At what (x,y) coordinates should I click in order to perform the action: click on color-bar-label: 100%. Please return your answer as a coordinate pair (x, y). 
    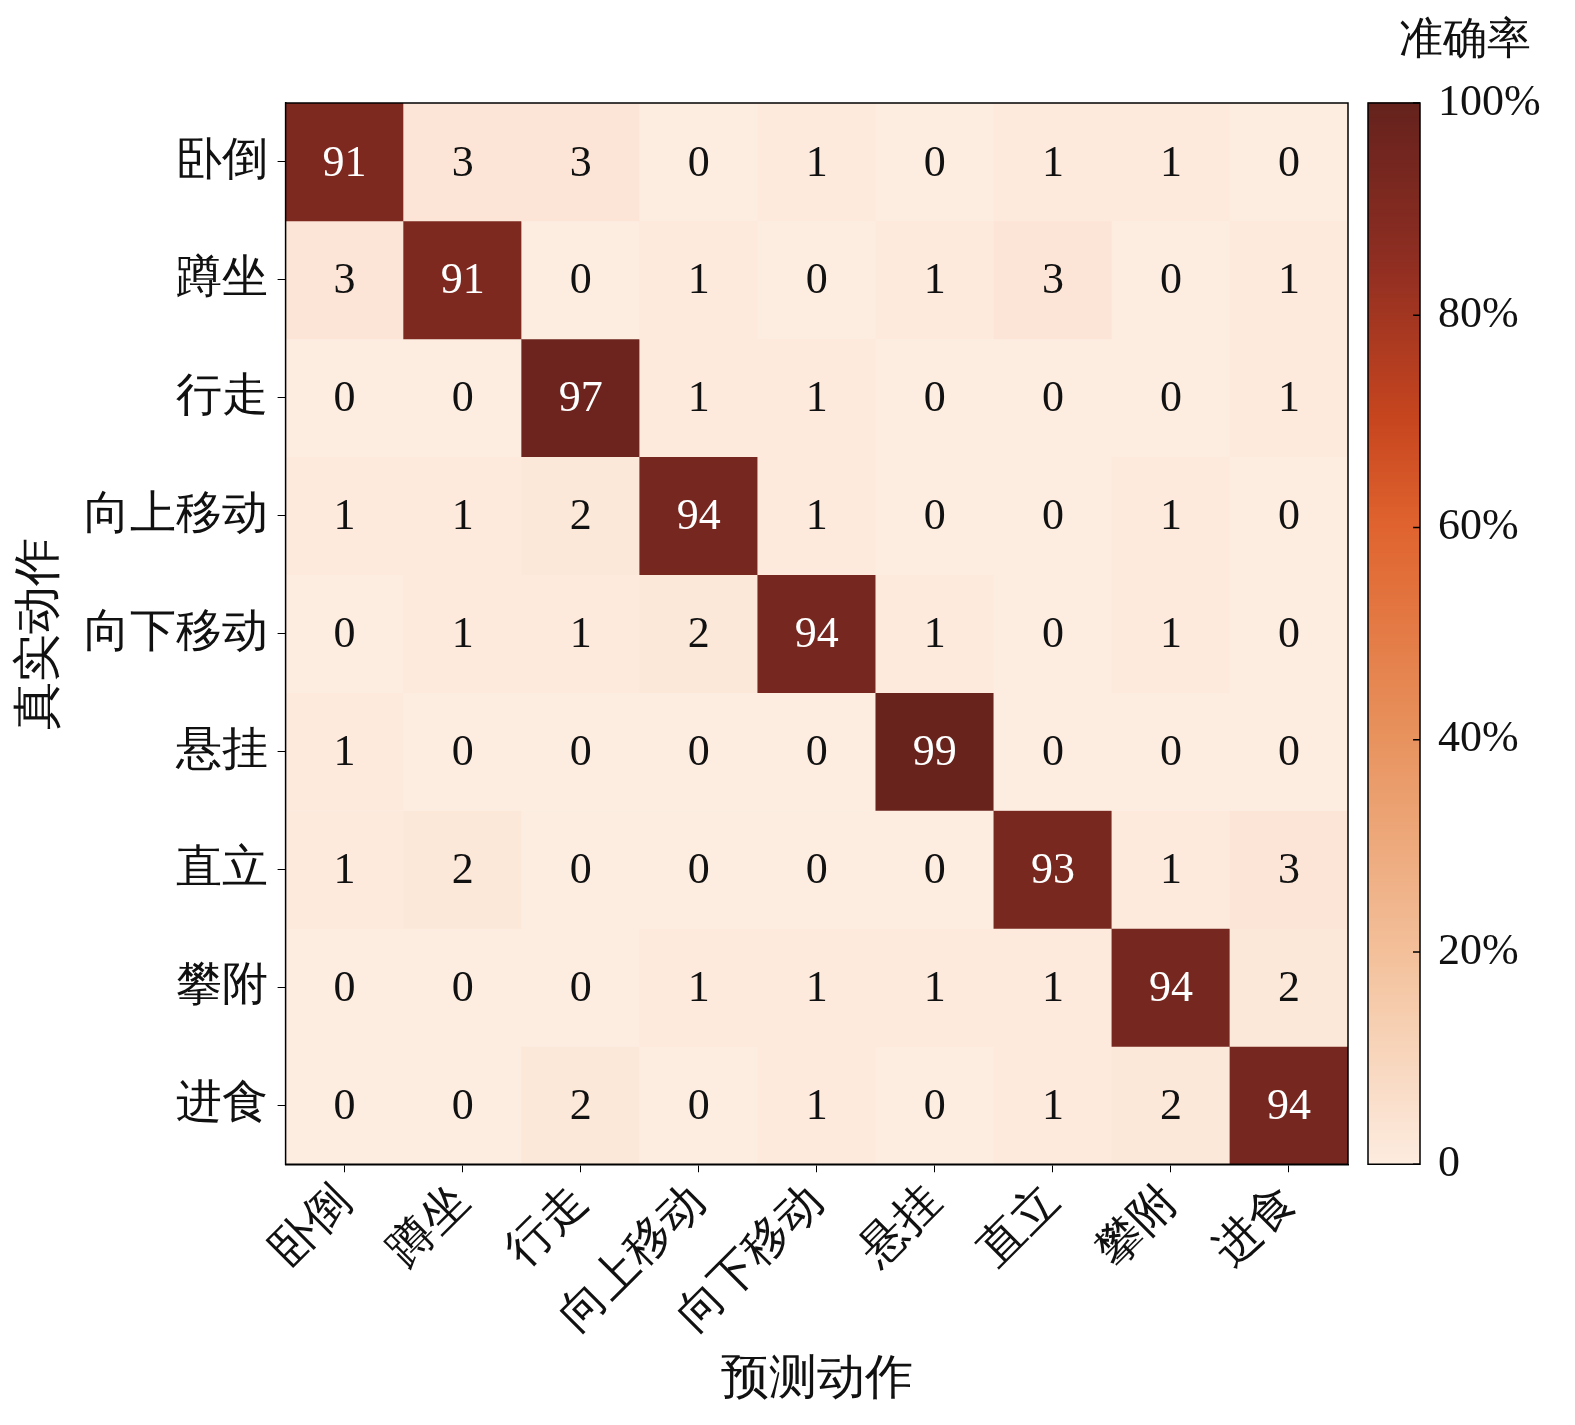
    Looking at the image, I should click on (1489, 100).